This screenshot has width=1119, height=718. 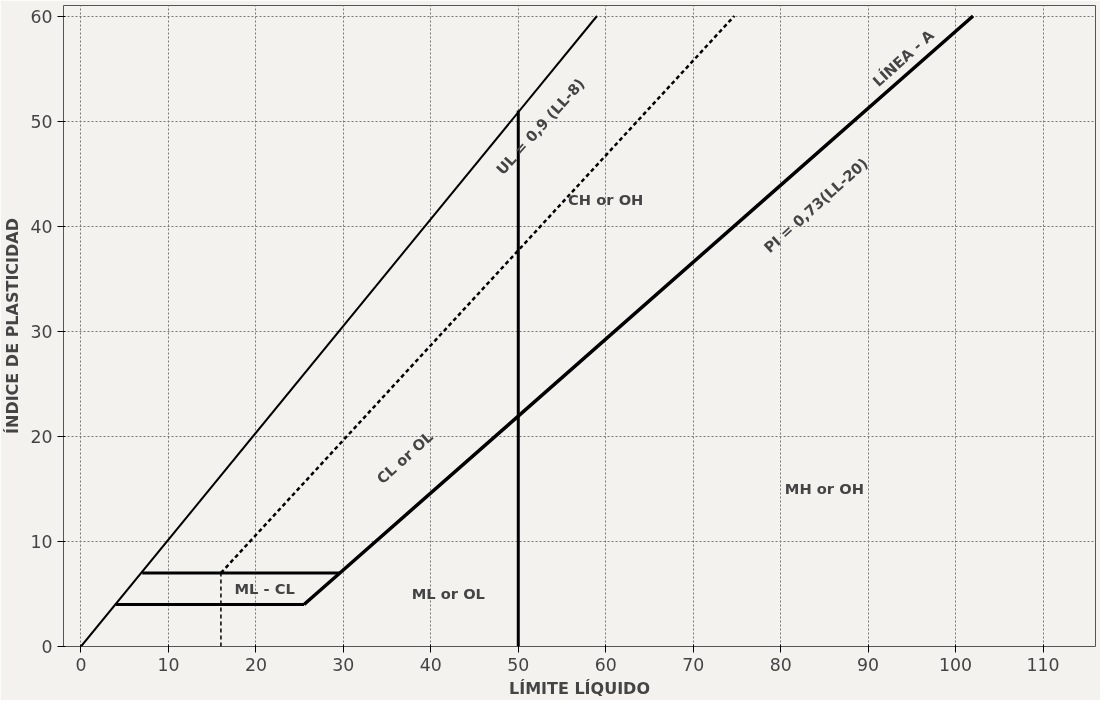 I want to click on x-tick-label: 100, so click(x=956, y=664).